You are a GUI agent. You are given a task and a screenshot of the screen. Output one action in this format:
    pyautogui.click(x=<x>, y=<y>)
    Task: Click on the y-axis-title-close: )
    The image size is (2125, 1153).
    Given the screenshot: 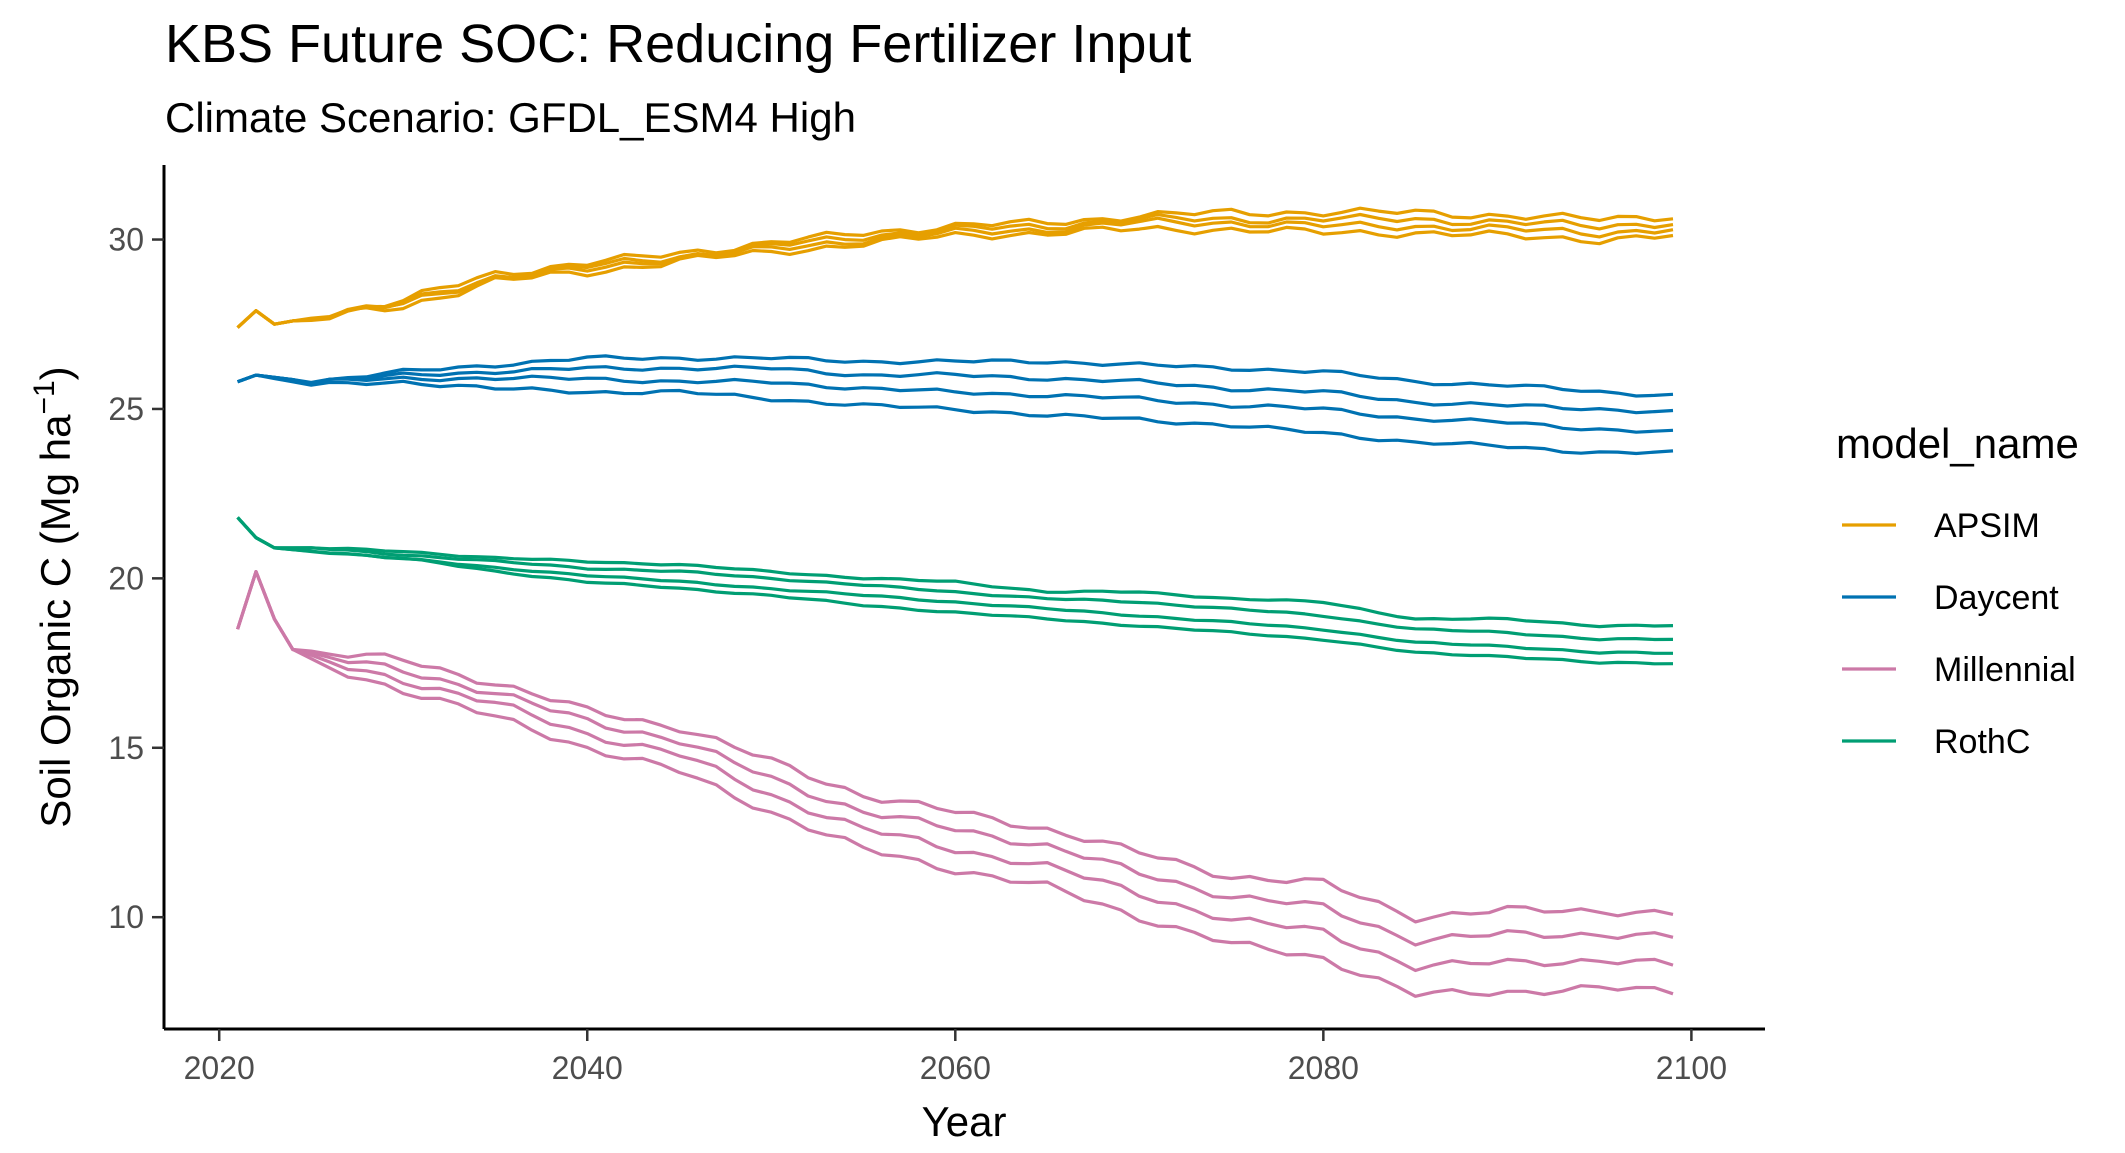 What is the action you would take?
    pyautogui.click(x=55, y=373)
    